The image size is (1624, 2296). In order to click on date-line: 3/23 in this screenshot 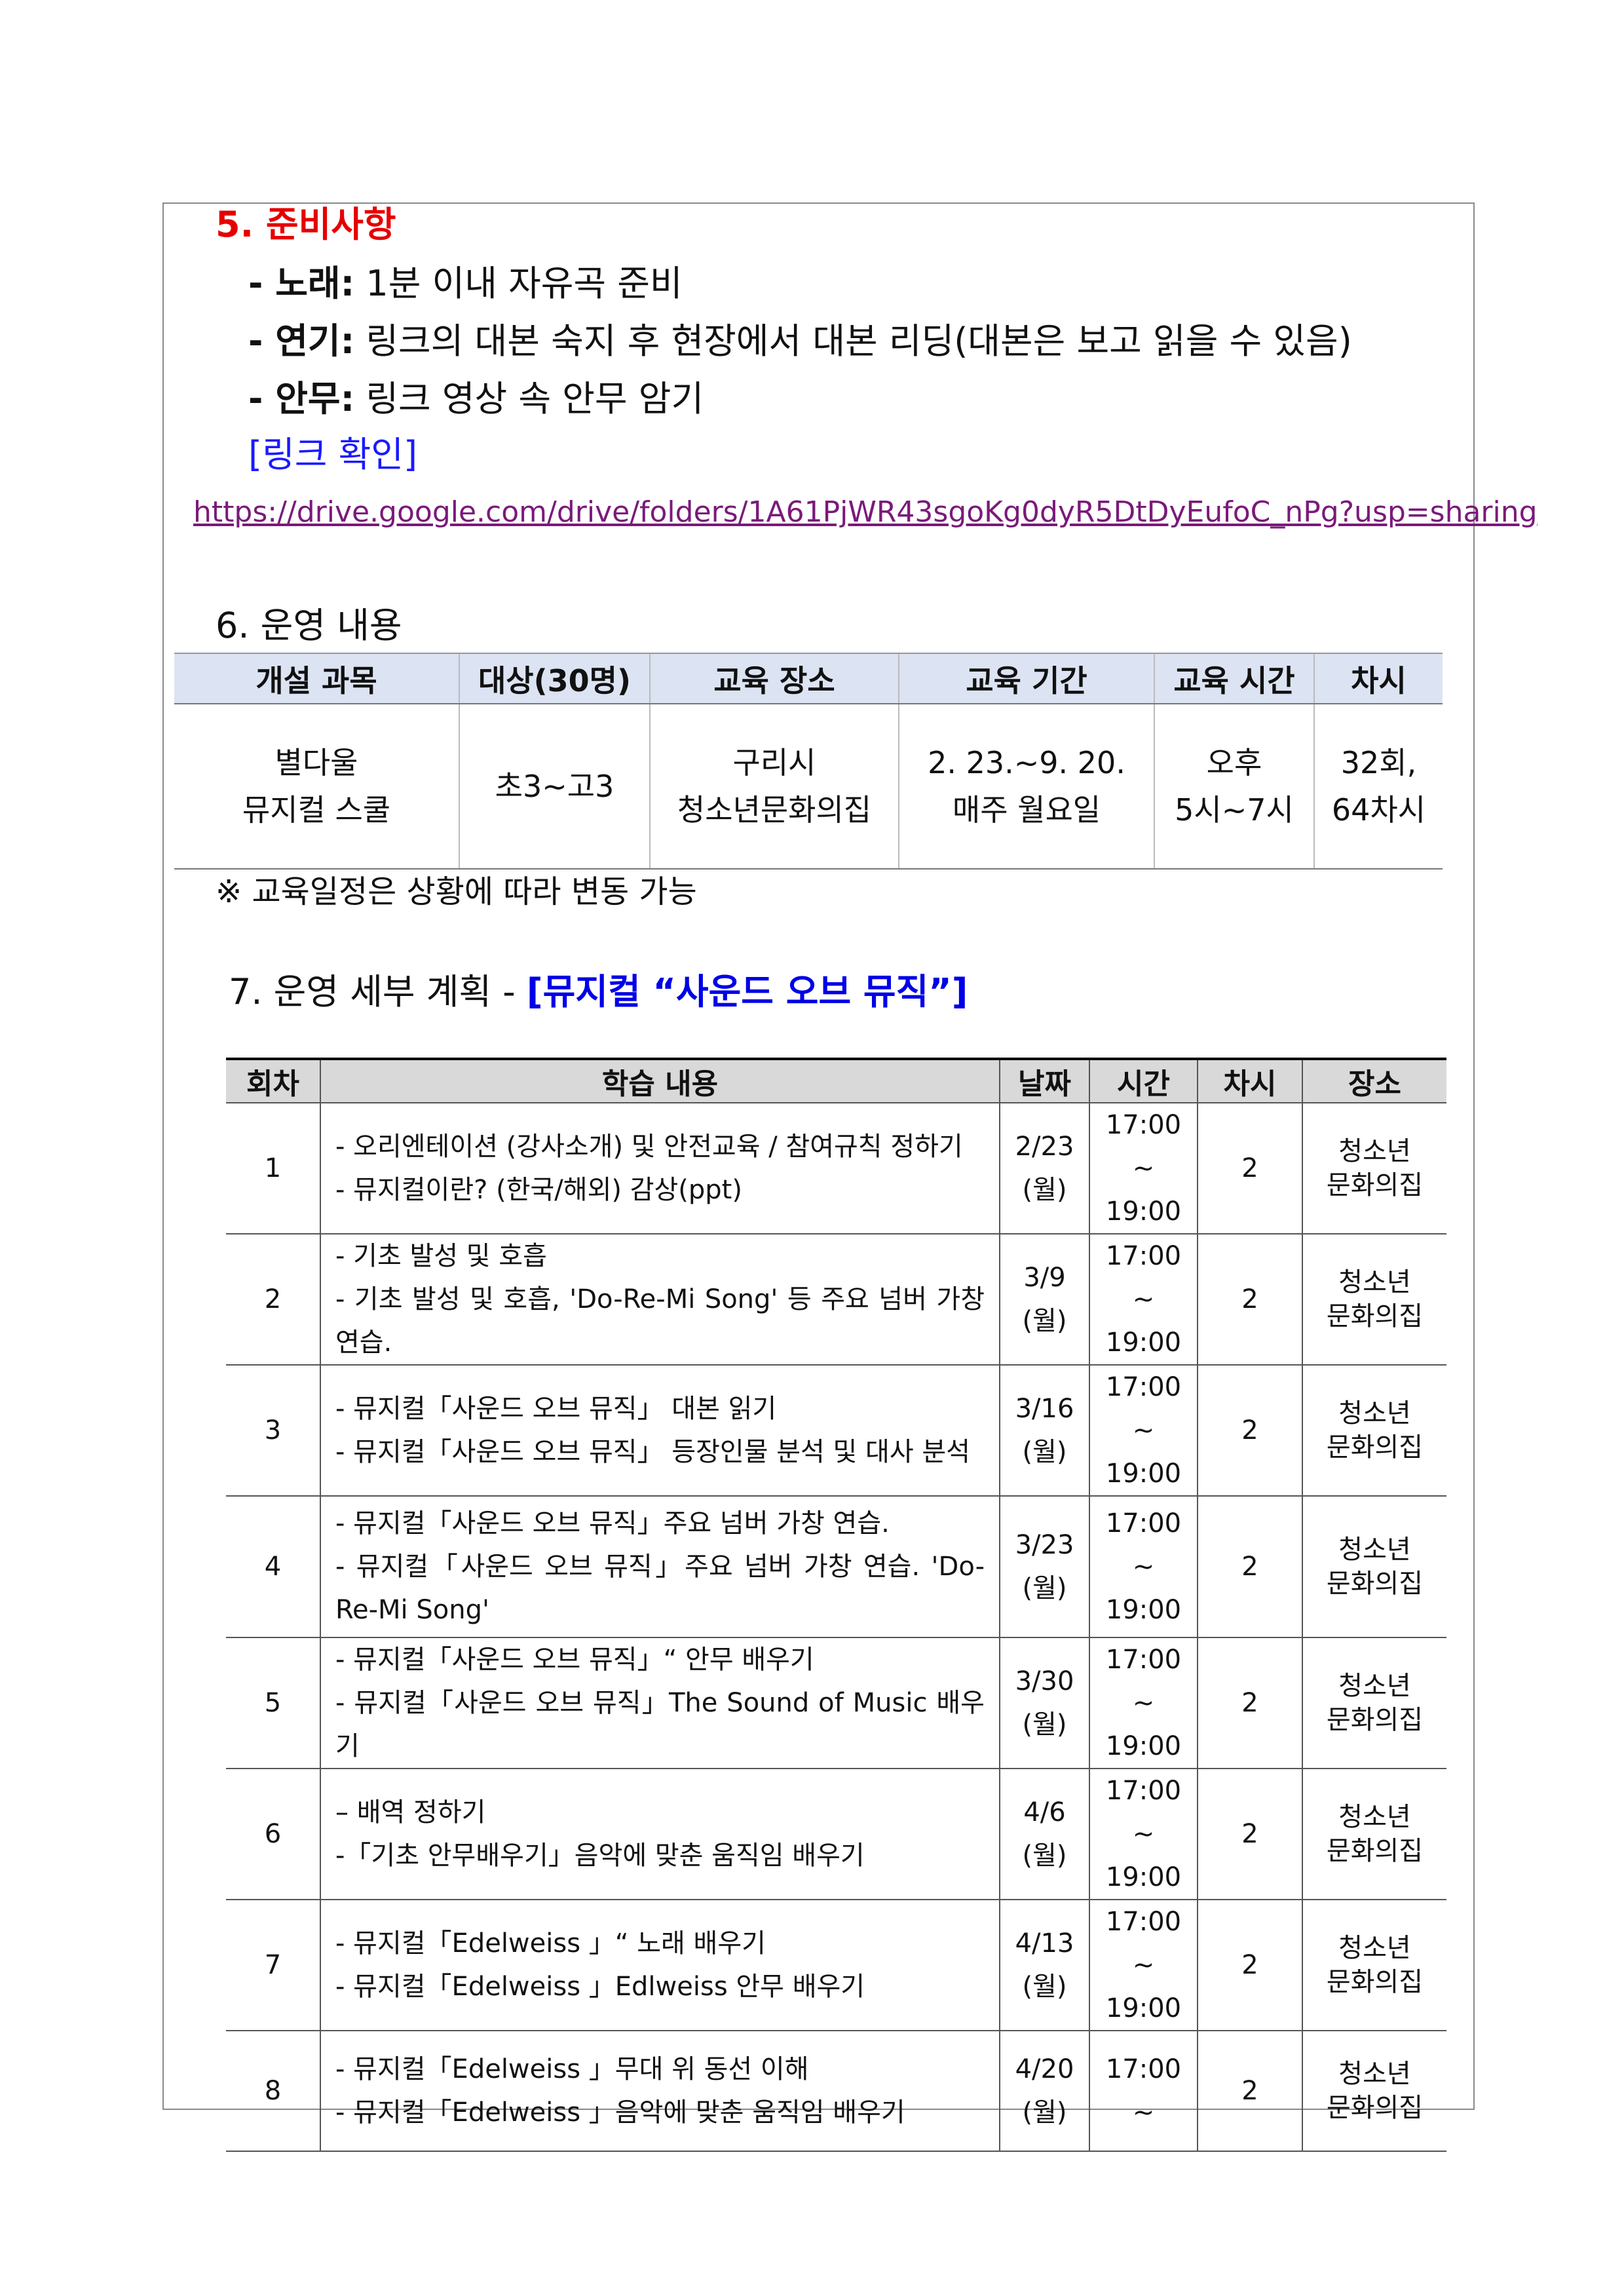, I will do `click(1044, 1545)`.